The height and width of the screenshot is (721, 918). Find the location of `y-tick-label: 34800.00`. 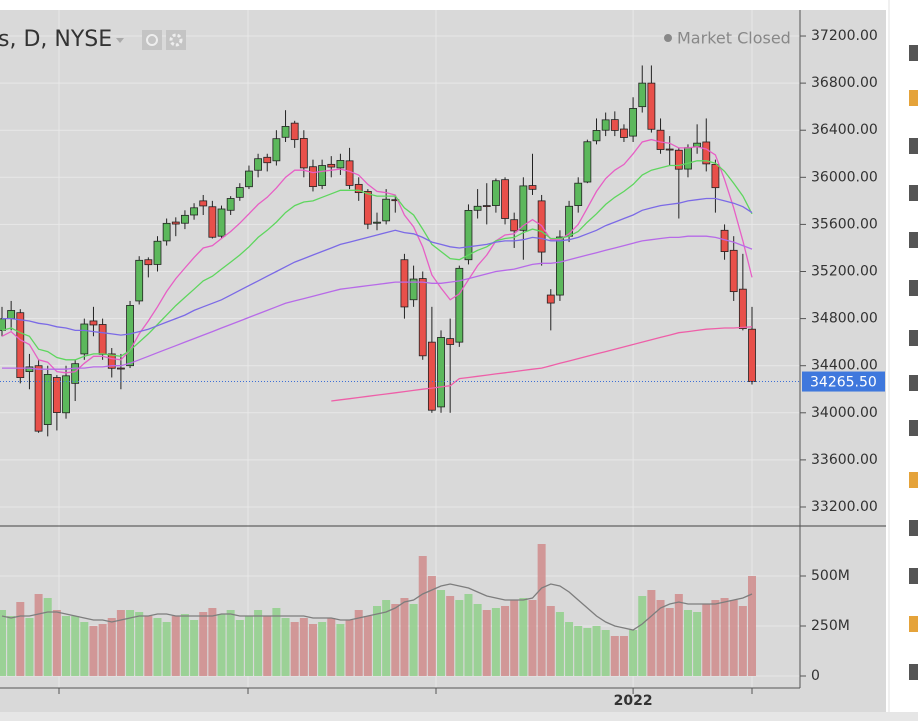

y-tick-label: 34800.00 is located at coordinates (844, 319).